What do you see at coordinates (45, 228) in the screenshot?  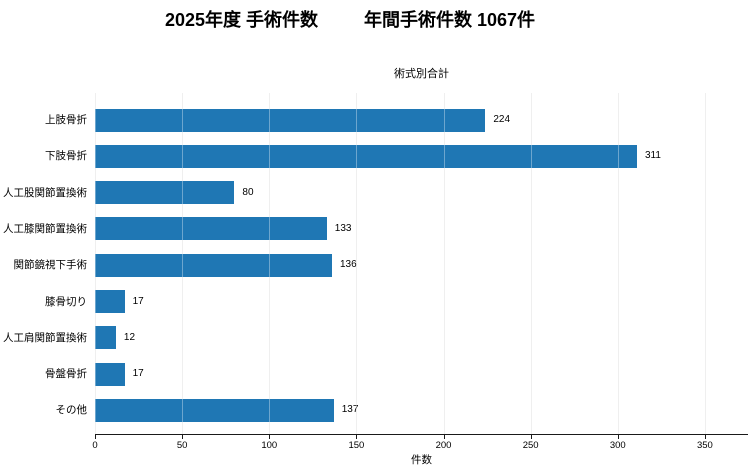 I see `category-label: 人工膝関節置換術` at bounding box center [45, 228].